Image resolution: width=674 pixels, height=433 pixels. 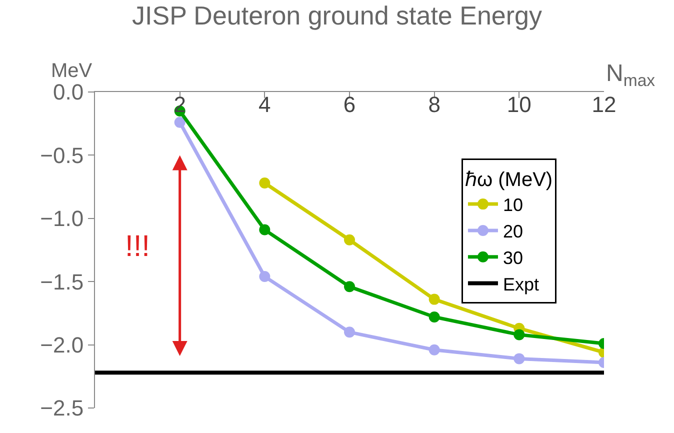 I want to click on x-tick-label: 6, so click(x=349, y=104).